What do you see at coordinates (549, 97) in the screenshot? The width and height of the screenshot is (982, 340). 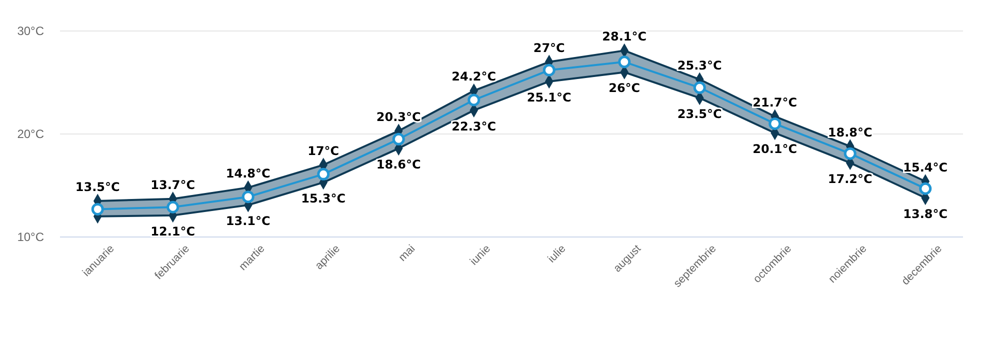 I see `data-label: 25.1°C` at bounding box center [549, 97].